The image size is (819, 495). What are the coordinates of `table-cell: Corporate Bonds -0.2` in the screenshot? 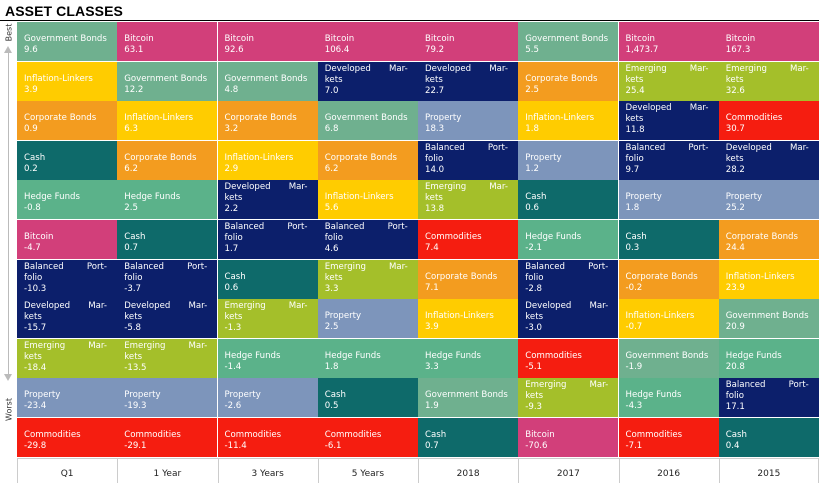 It's located at (669, 279).